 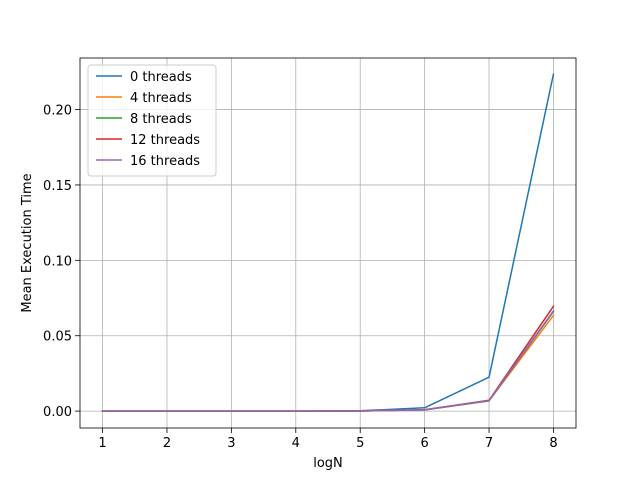 I want to click on y-tick-label: 0.10, so click(x=57, y=261).